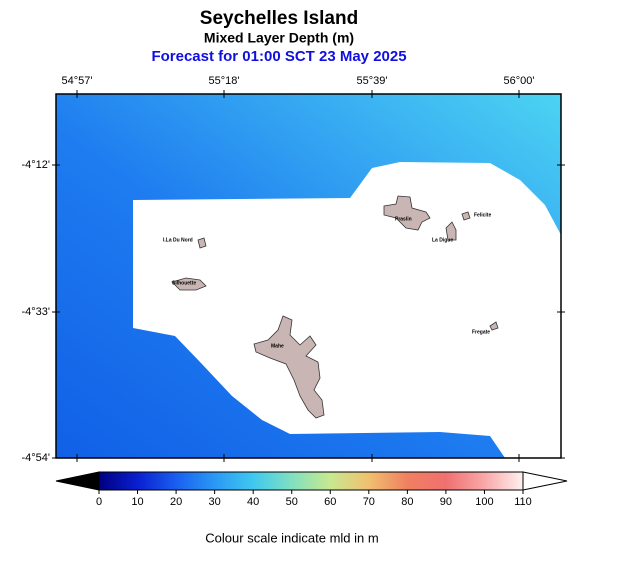 The image size is (630, 580). What do you see at coordinates (494, 326) in the screenshot?
I see `island-fregate` at bounding box center [494, 326].